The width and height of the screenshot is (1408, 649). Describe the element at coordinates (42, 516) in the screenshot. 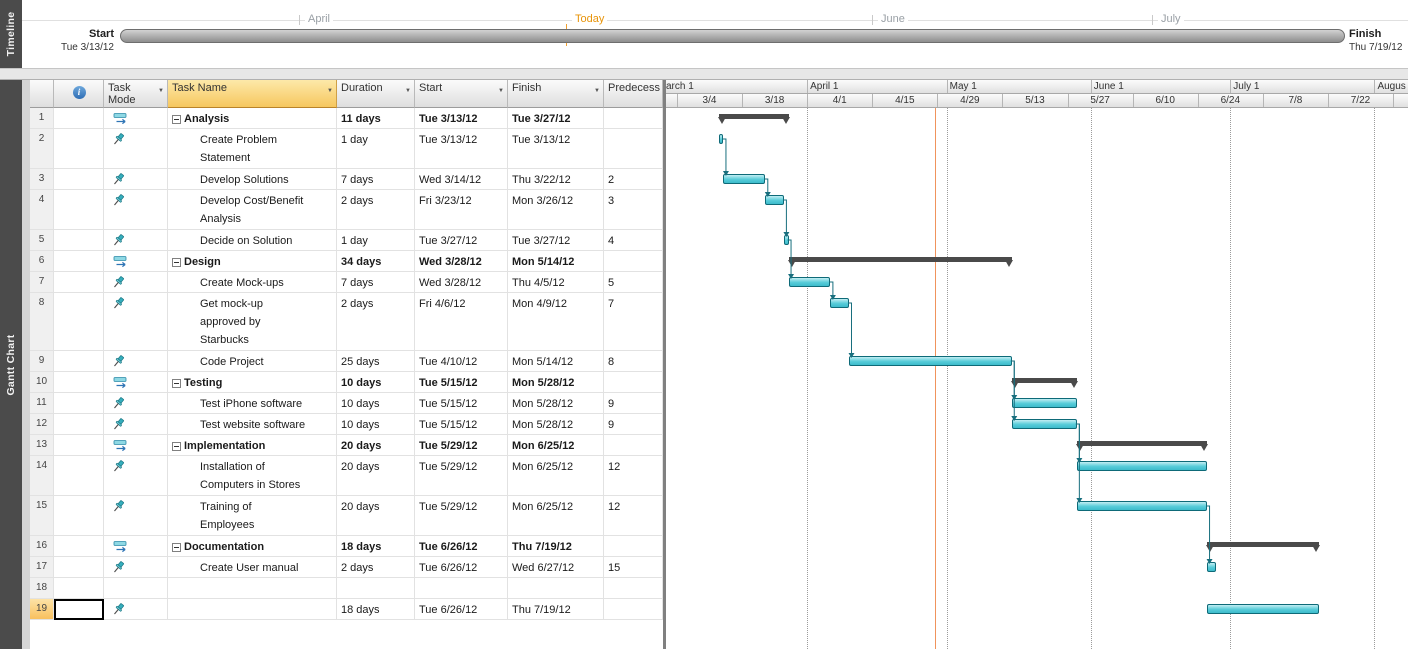

I see `row-number: 15` at that location.